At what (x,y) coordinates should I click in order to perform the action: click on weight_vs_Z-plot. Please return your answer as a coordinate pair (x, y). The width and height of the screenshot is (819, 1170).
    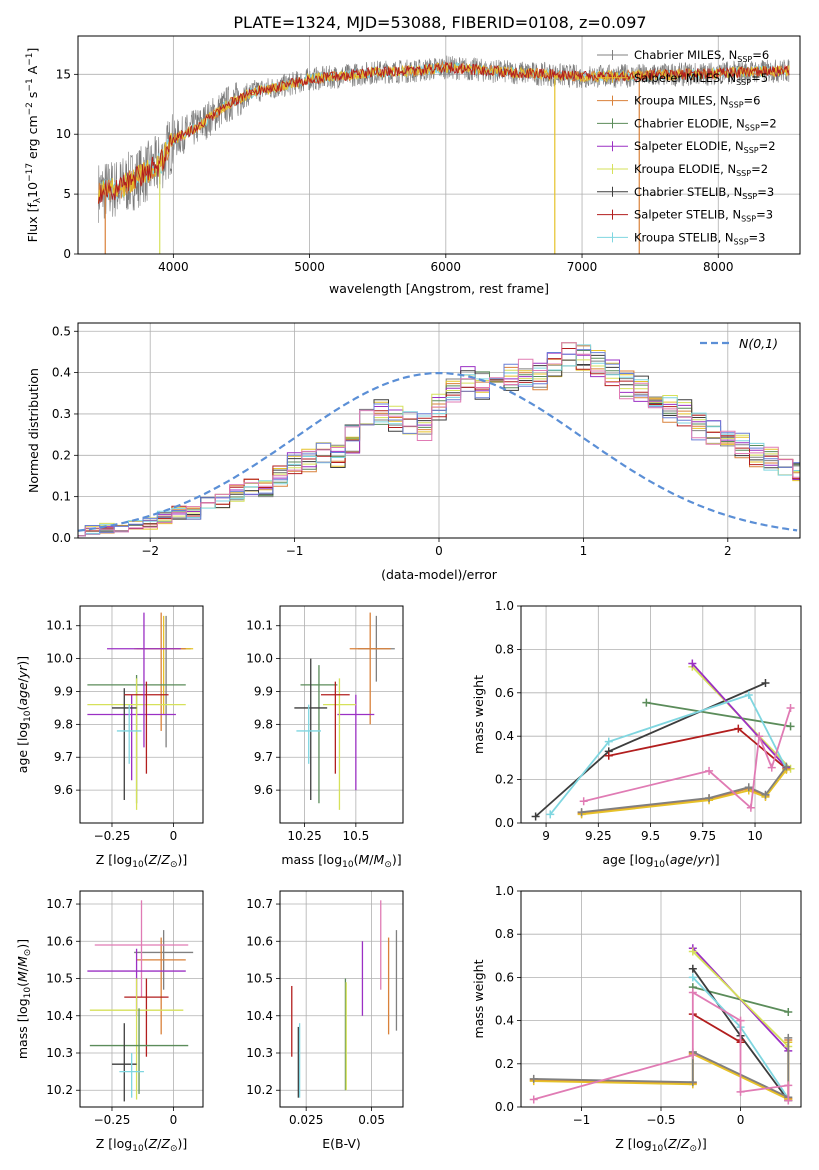
    Looking at the image, I should click on (661, 1024).